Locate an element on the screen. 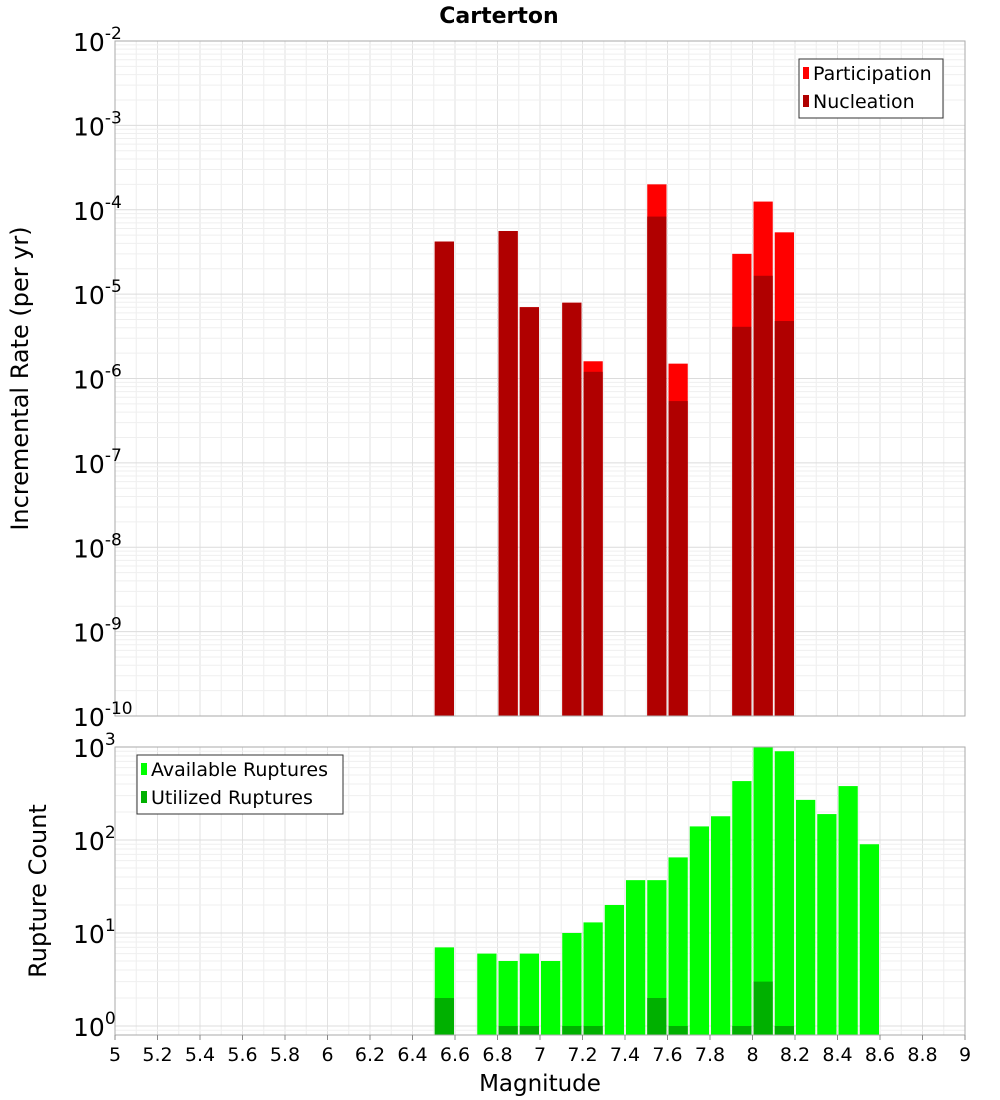 This screenshot has width=1000, height=1100. x-tick-label: 8 is located at coordinates (752, 1055).